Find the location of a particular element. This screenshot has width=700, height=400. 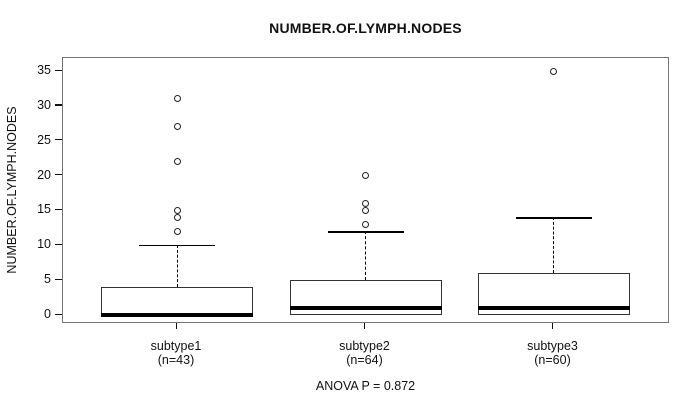

y-tick-label: 5 is located at coordinates (47, 279).